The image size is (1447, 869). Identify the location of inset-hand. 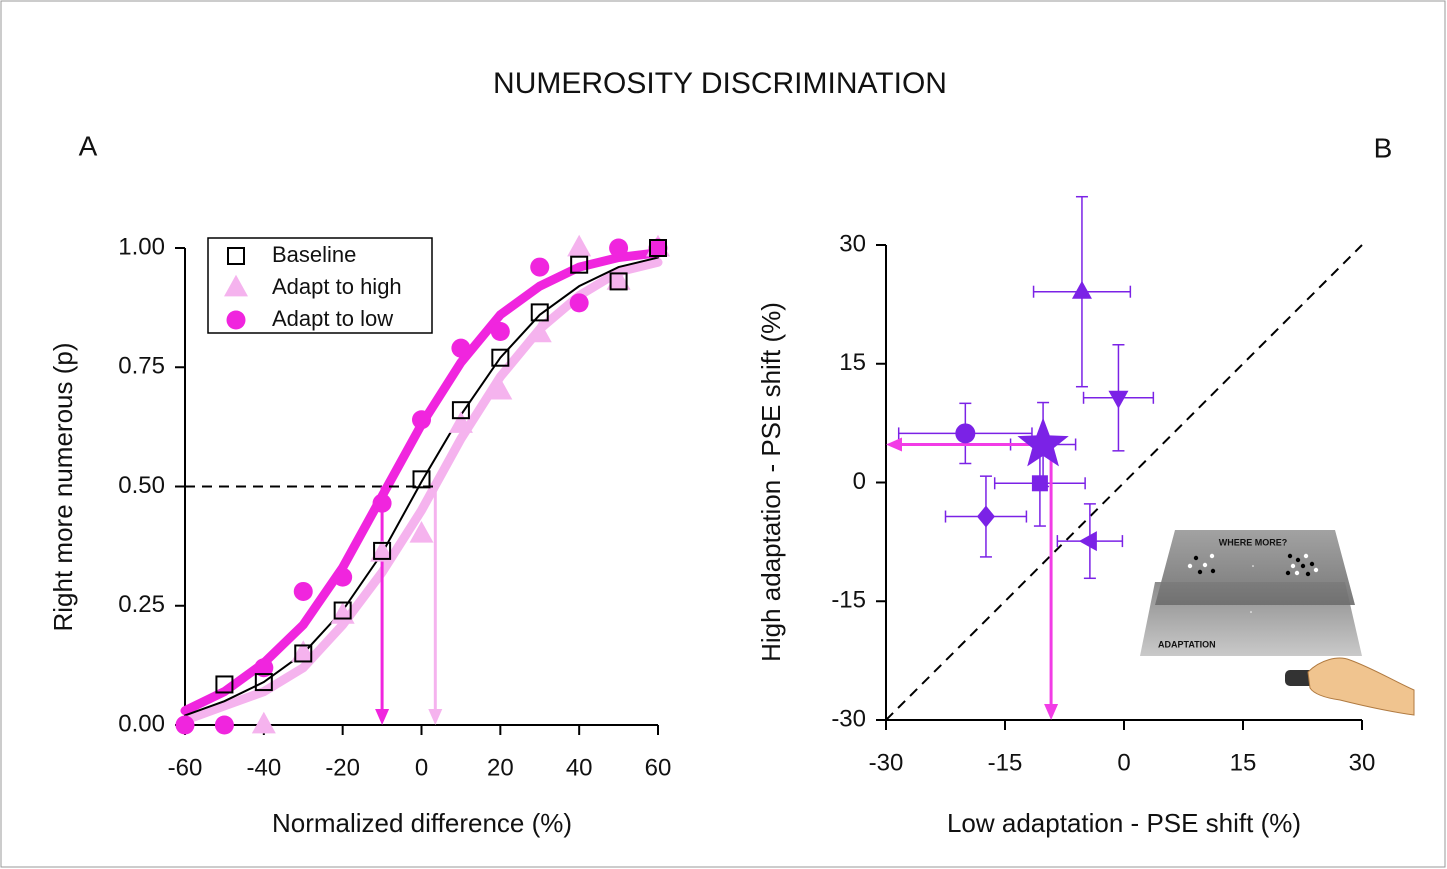
(1361, 686).